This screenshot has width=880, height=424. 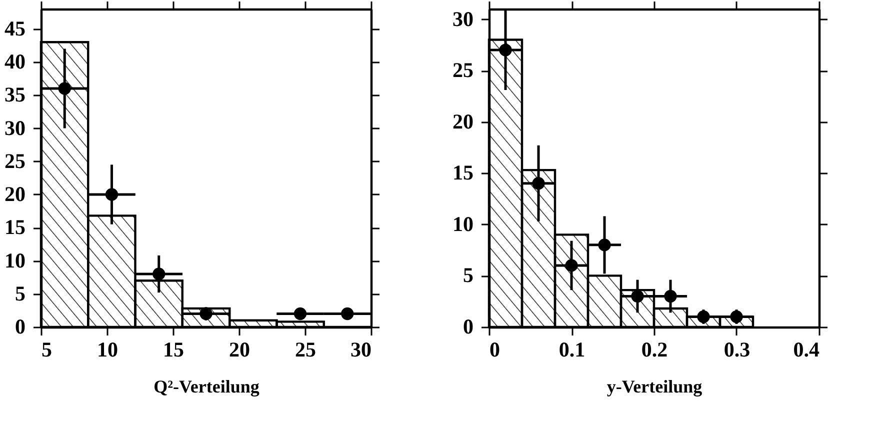 What do you see at coordinates (15, 94) in the screenshot?
I see `y-tick-label: 35` at bounding box center [15, 94].